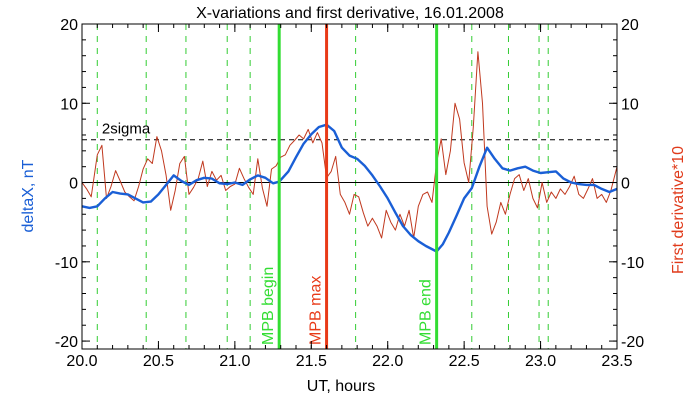 This screenshot has height=400, width=700. What do you see at coordinates (341, 386) in the screenshot?
I see `x-axis-label: UT, hours` at bounding box center [341, 386].